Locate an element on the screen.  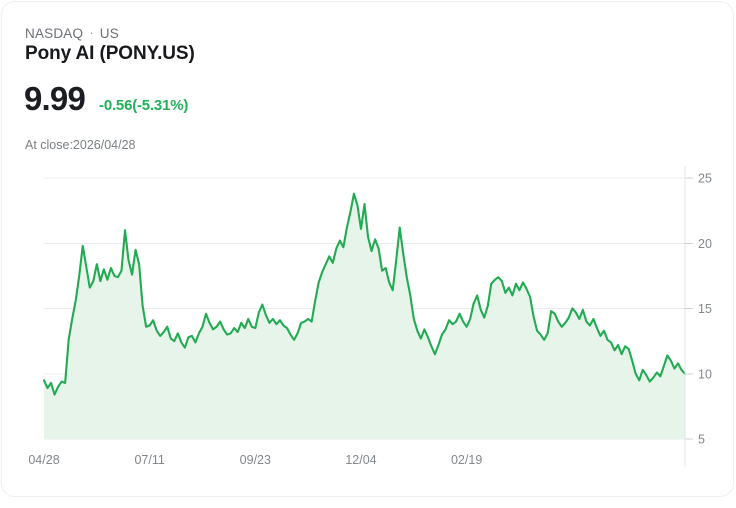
x-axis-label: 04/28 is located at coordinates (43, 460).